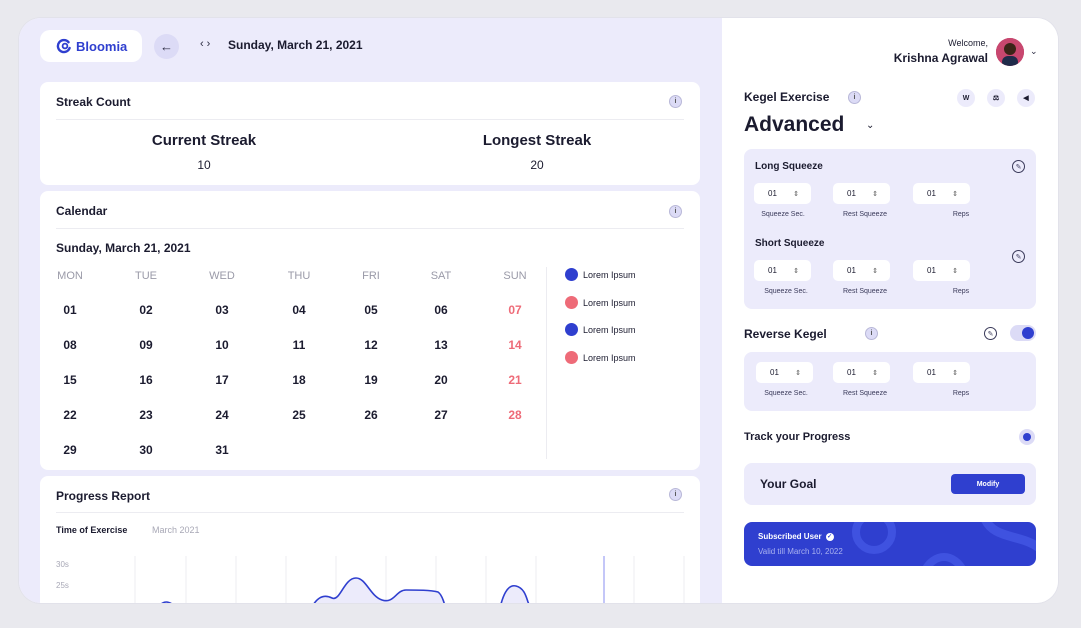 The width and height of the screenshot is (1081, 628). I want to click on calendar-day: 19, so click(371, 380).